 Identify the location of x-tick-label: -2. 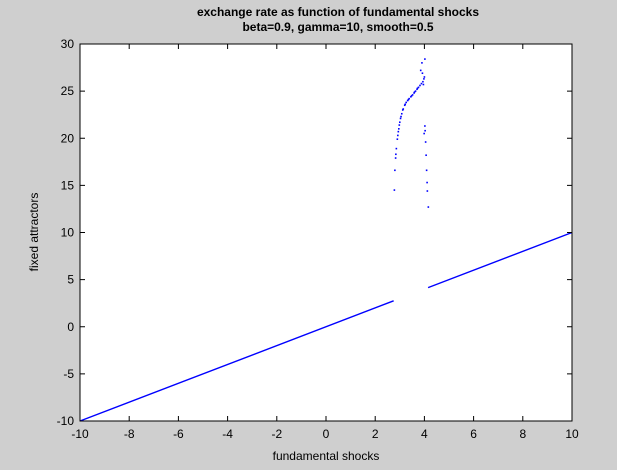
(276, 434).